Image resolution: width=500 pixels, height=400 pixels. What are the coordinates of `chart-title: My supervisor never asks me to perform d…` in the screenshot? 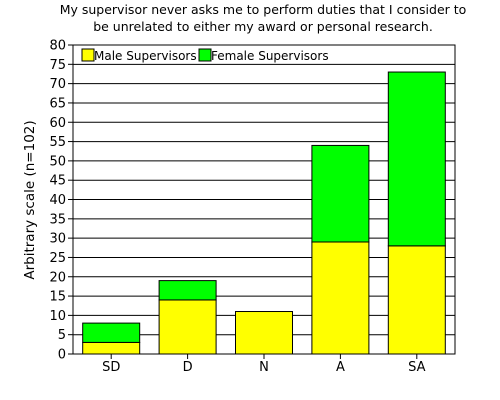 It's located at (263, 18).